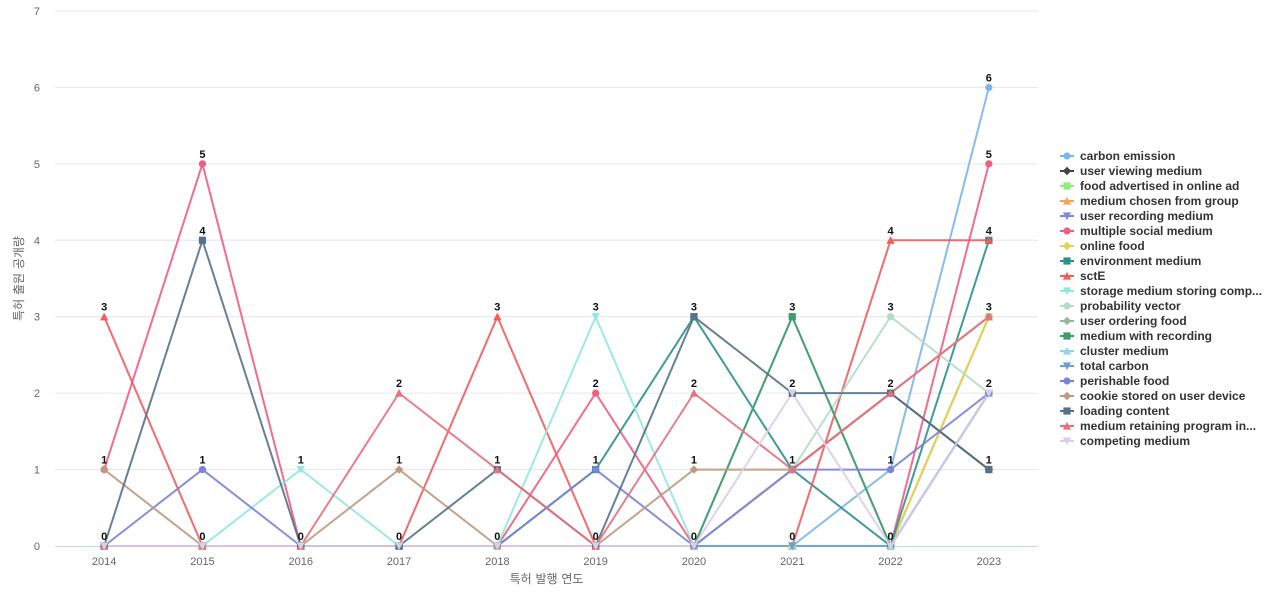 This screenshot has height=600, width=1280. I want to click on y-tick-label: 0, so click(37, 547).